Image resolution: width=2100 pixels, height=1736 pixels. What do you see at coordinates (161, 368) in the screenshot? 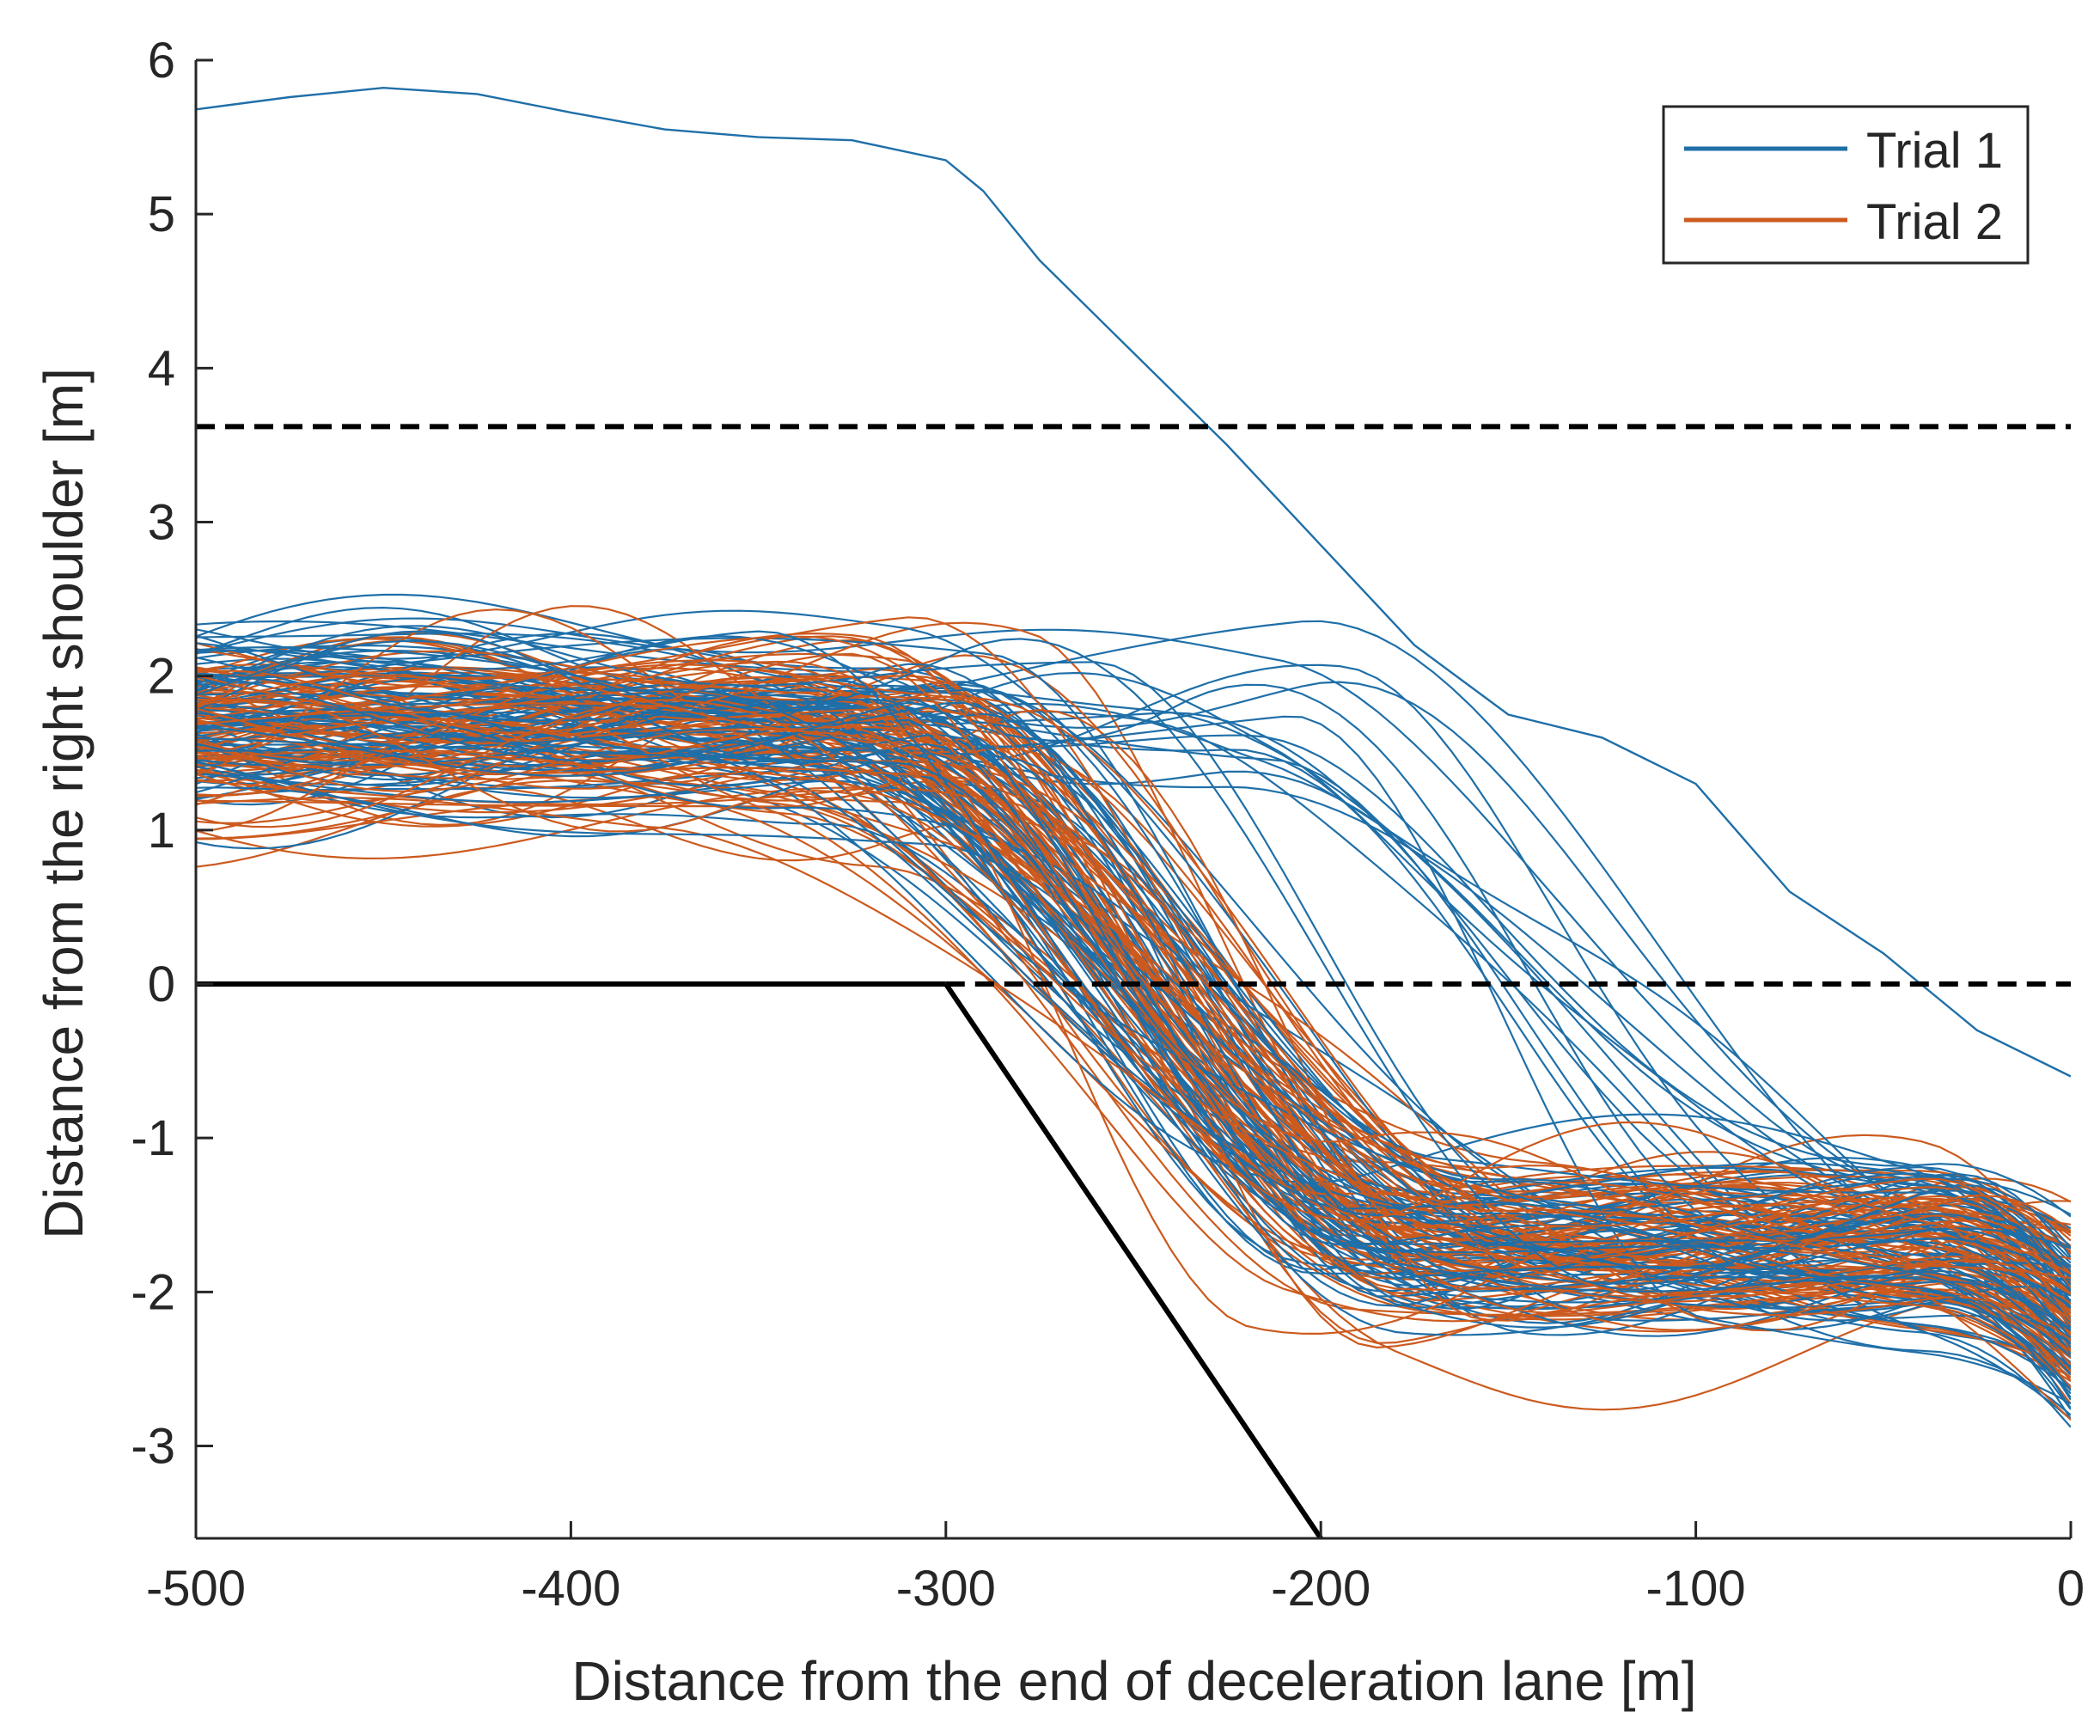
I see `y-tick-label: 4` at bounding box center [161, 368].